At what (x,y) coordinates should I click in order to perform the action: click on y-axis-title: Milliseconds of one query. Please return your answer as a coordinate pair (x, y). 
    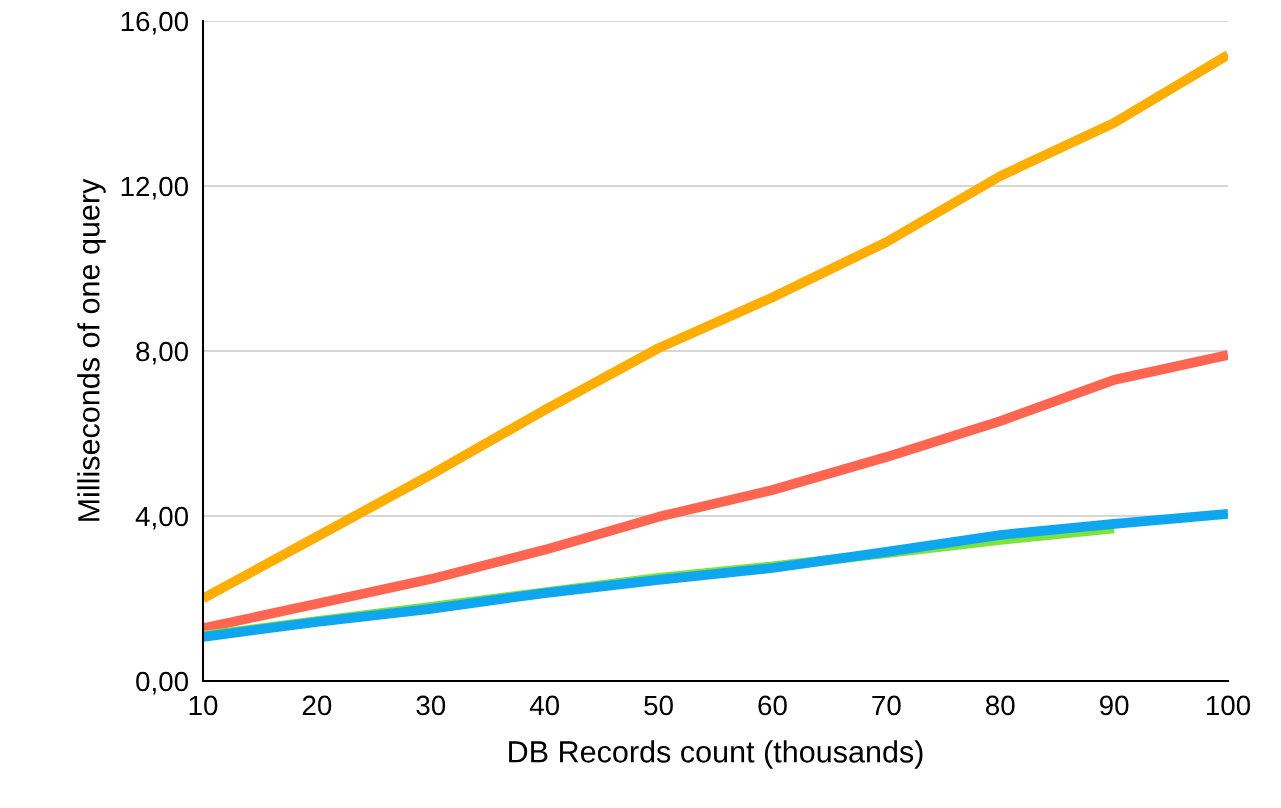
    Looking at the image, I should click on (91, 349).